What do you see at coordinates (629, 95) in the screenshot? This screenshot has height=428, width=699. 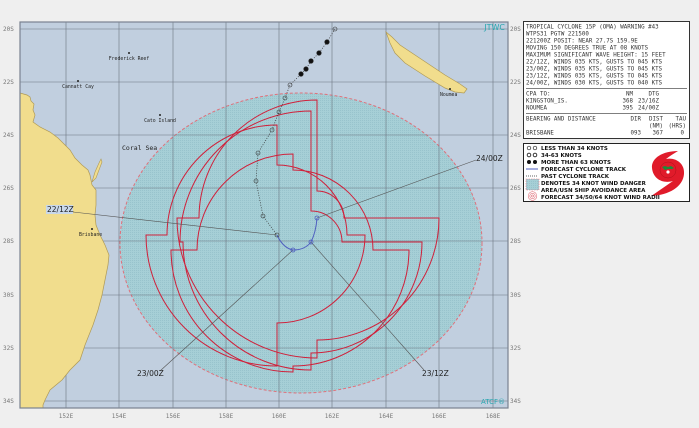 I see `cpa-header-nm: NM` at bounding box center [629, 95].